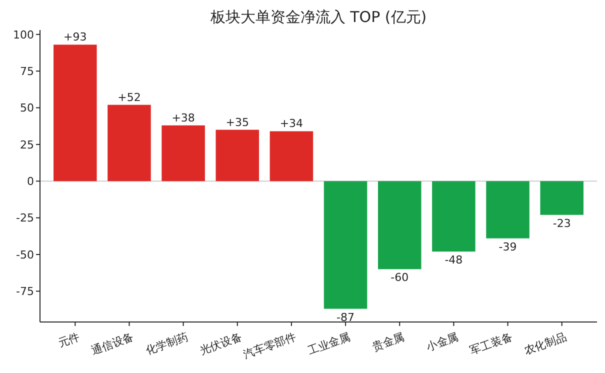 The image size is (605, 373). I want to click on x-tick-label: 小金属, so click(442, 342).